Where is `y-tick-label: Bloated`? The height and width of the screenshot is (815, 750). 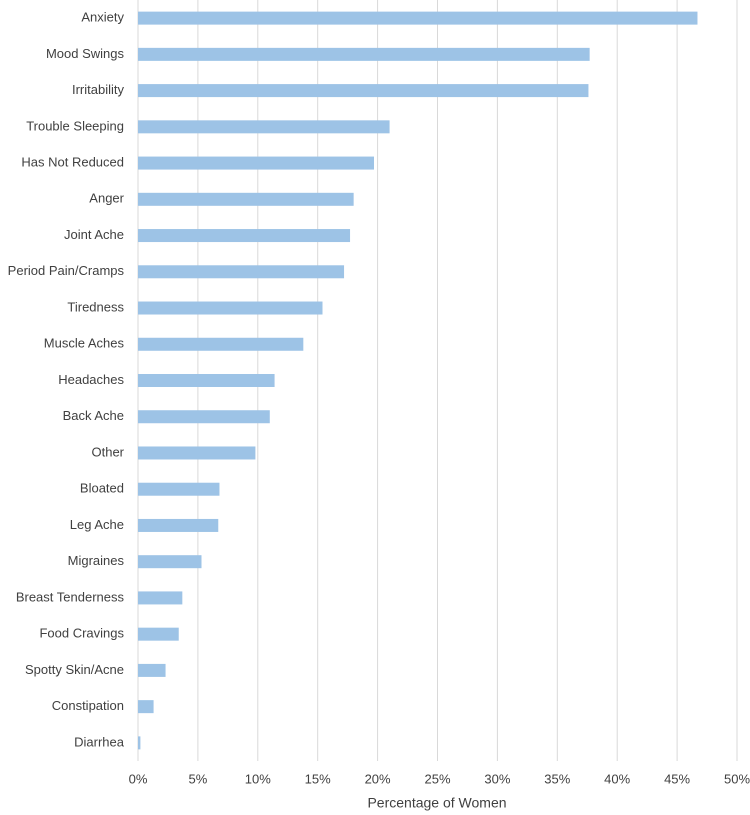 y-tick-label: Bloated is located at coordinates (102, 488).